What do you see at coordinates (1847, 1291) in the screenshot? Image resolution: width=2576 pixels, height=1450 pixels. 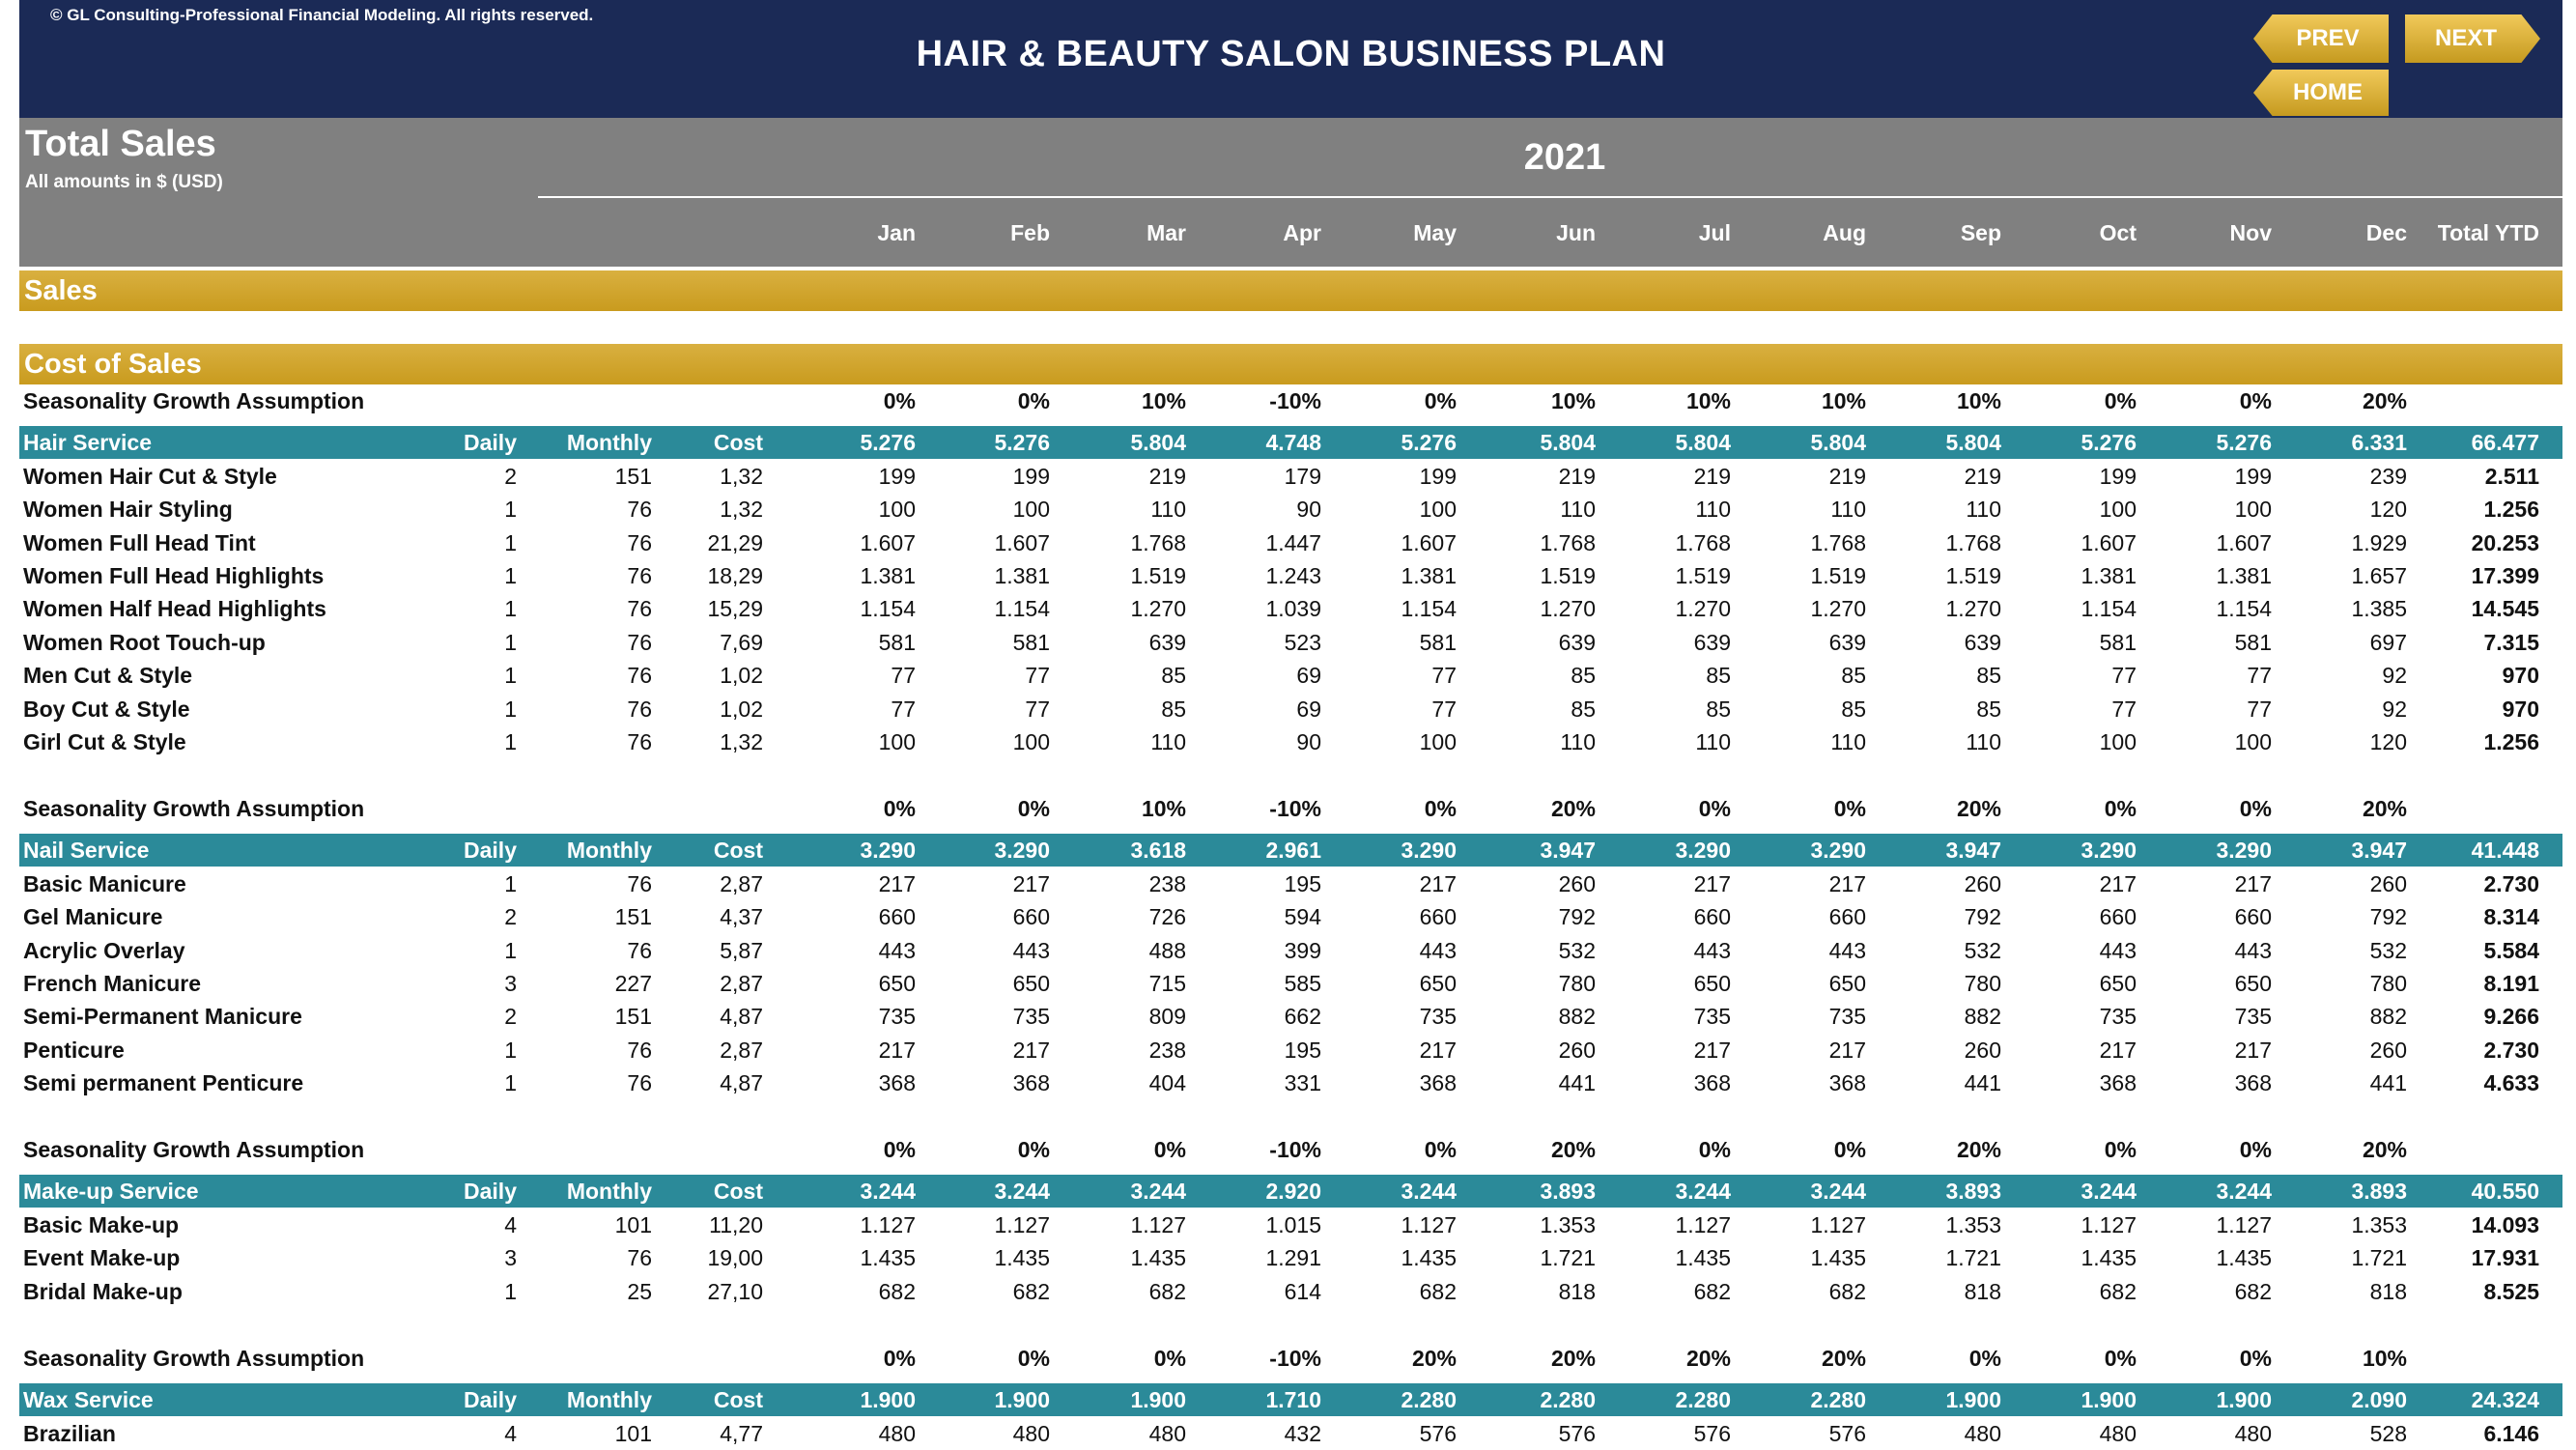 I see `month-value: 682` at bounding box center [1847, 1291].